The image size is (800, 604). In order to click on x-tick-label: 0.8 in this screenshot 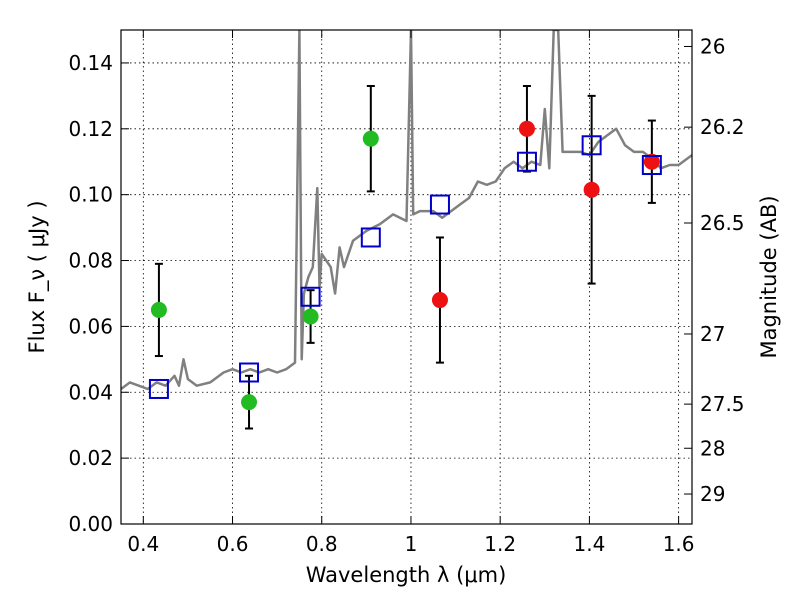, I will do `click(322, 544)`.